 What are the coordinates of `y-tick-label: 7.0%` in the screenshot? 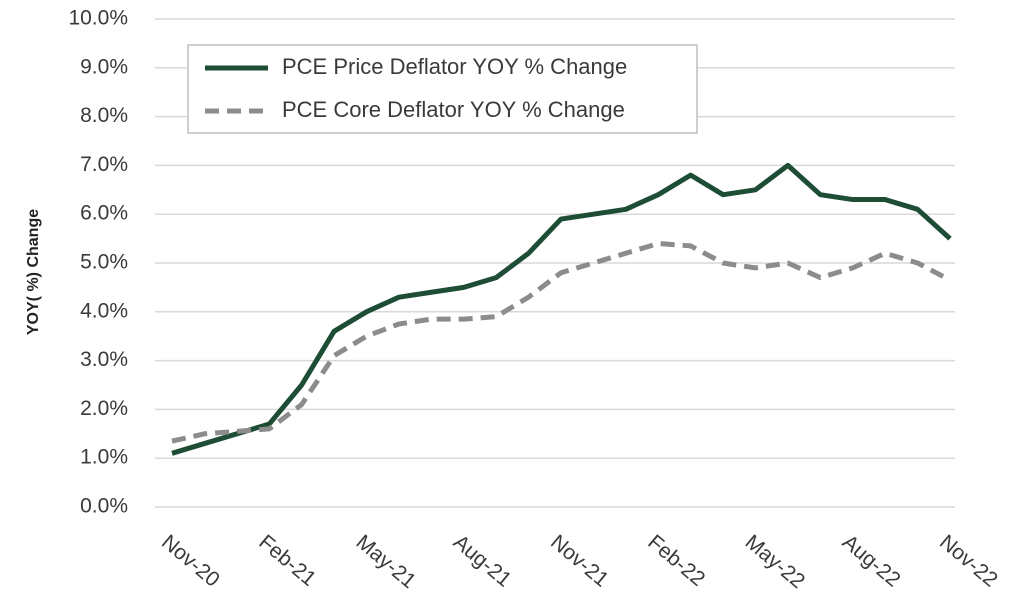 It's located at (104, 164).